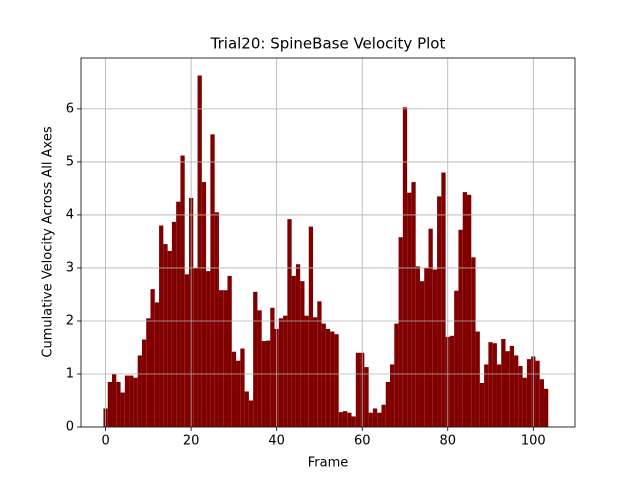 This screenshot has width=640, height=480. What do you see at coordinates (48, 241) in the screenshot?
I see `y-axis-label: Cumulative Velocity Across All Axes` at bounding box center [48, 241].